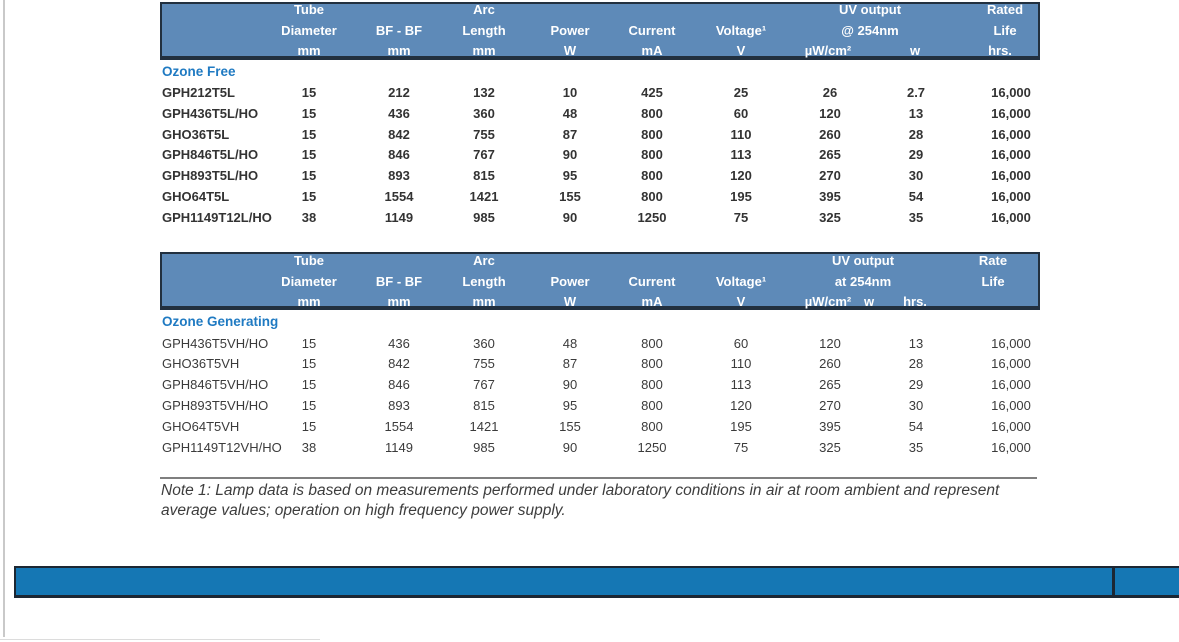  What do you see at coordinates (570, 113) in the screenshot?
I see `table-cell: 48` at bounding box center [570, 113].